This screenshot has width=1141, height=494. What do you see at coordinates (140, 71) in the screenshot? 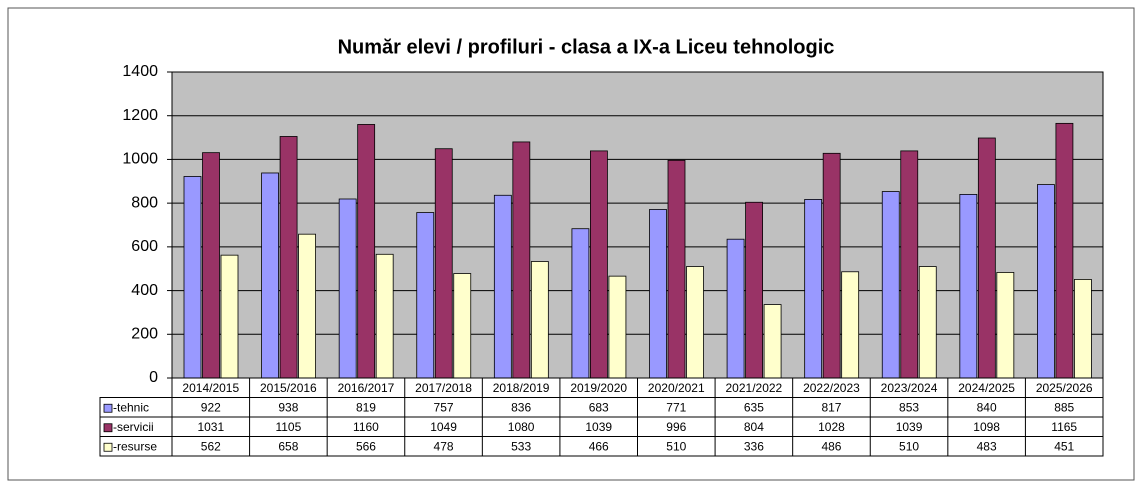
I see `y-tick-label: 1400` at bounding box center [140, 71].